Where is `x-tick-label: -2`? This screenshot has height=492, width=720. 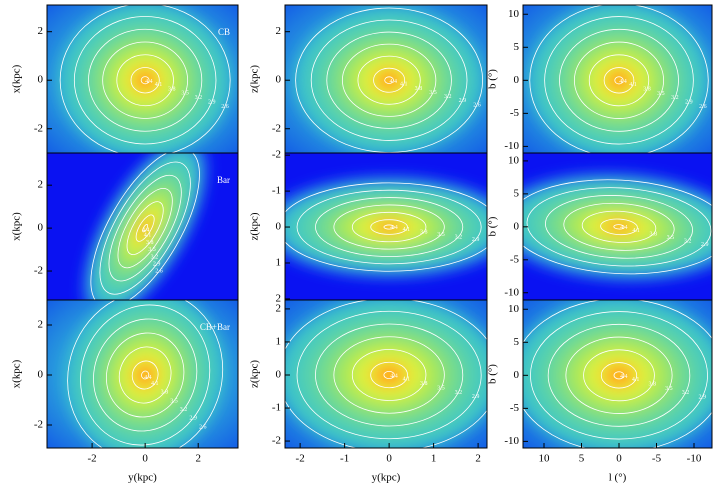
x-tick-label: -2 is located at coordinates (300, 459).